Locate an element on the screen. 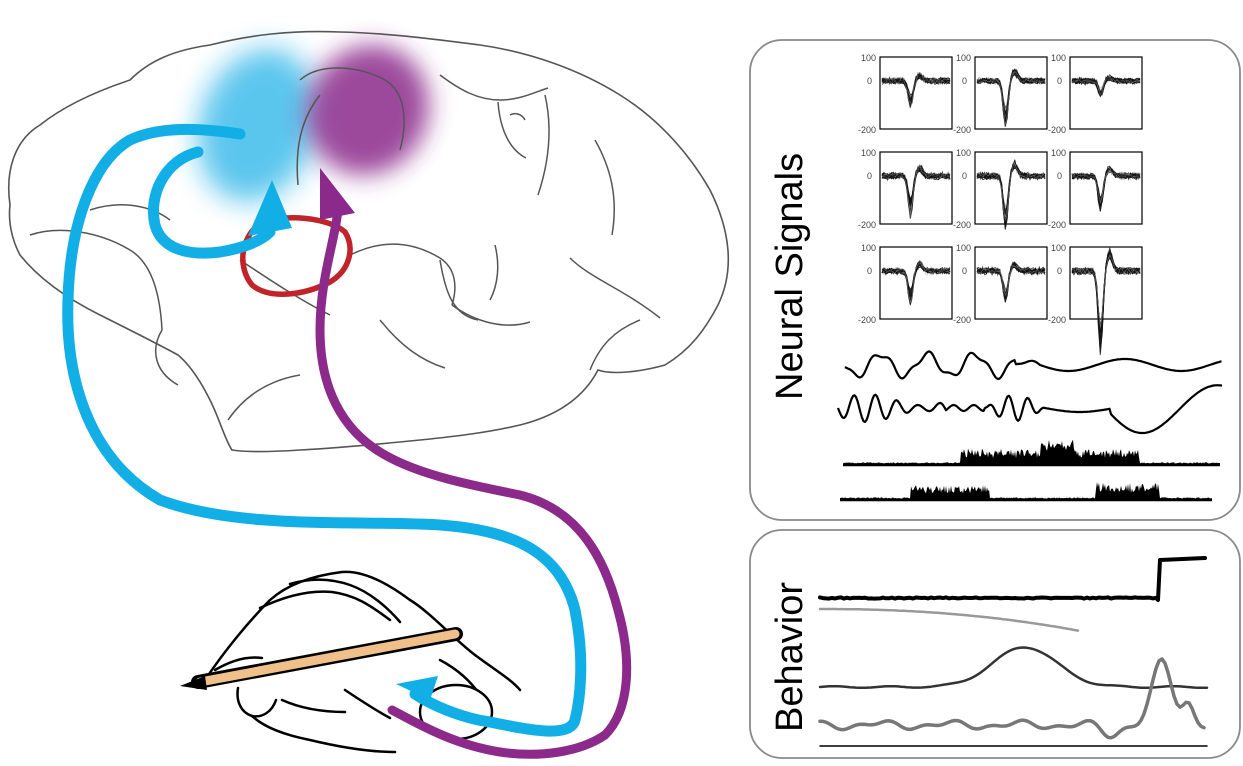  lfp-traces is located at coordinates (1029, 426).